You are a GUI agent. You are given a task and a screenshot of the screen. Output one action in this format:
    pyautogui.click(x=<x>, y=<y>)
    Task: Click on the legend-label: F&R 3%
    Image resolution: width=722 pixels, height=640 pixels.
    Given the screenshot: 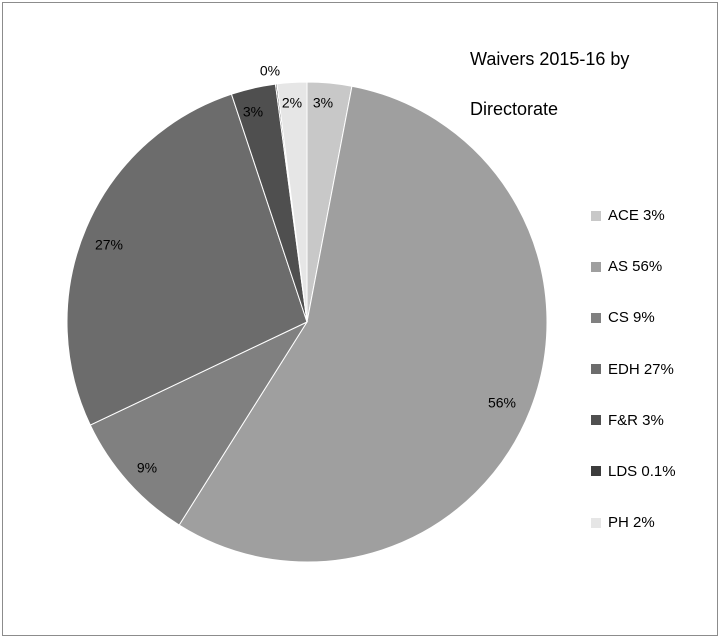 What is the action you would take?
    pyautogui.click(x=636, y=420)
    